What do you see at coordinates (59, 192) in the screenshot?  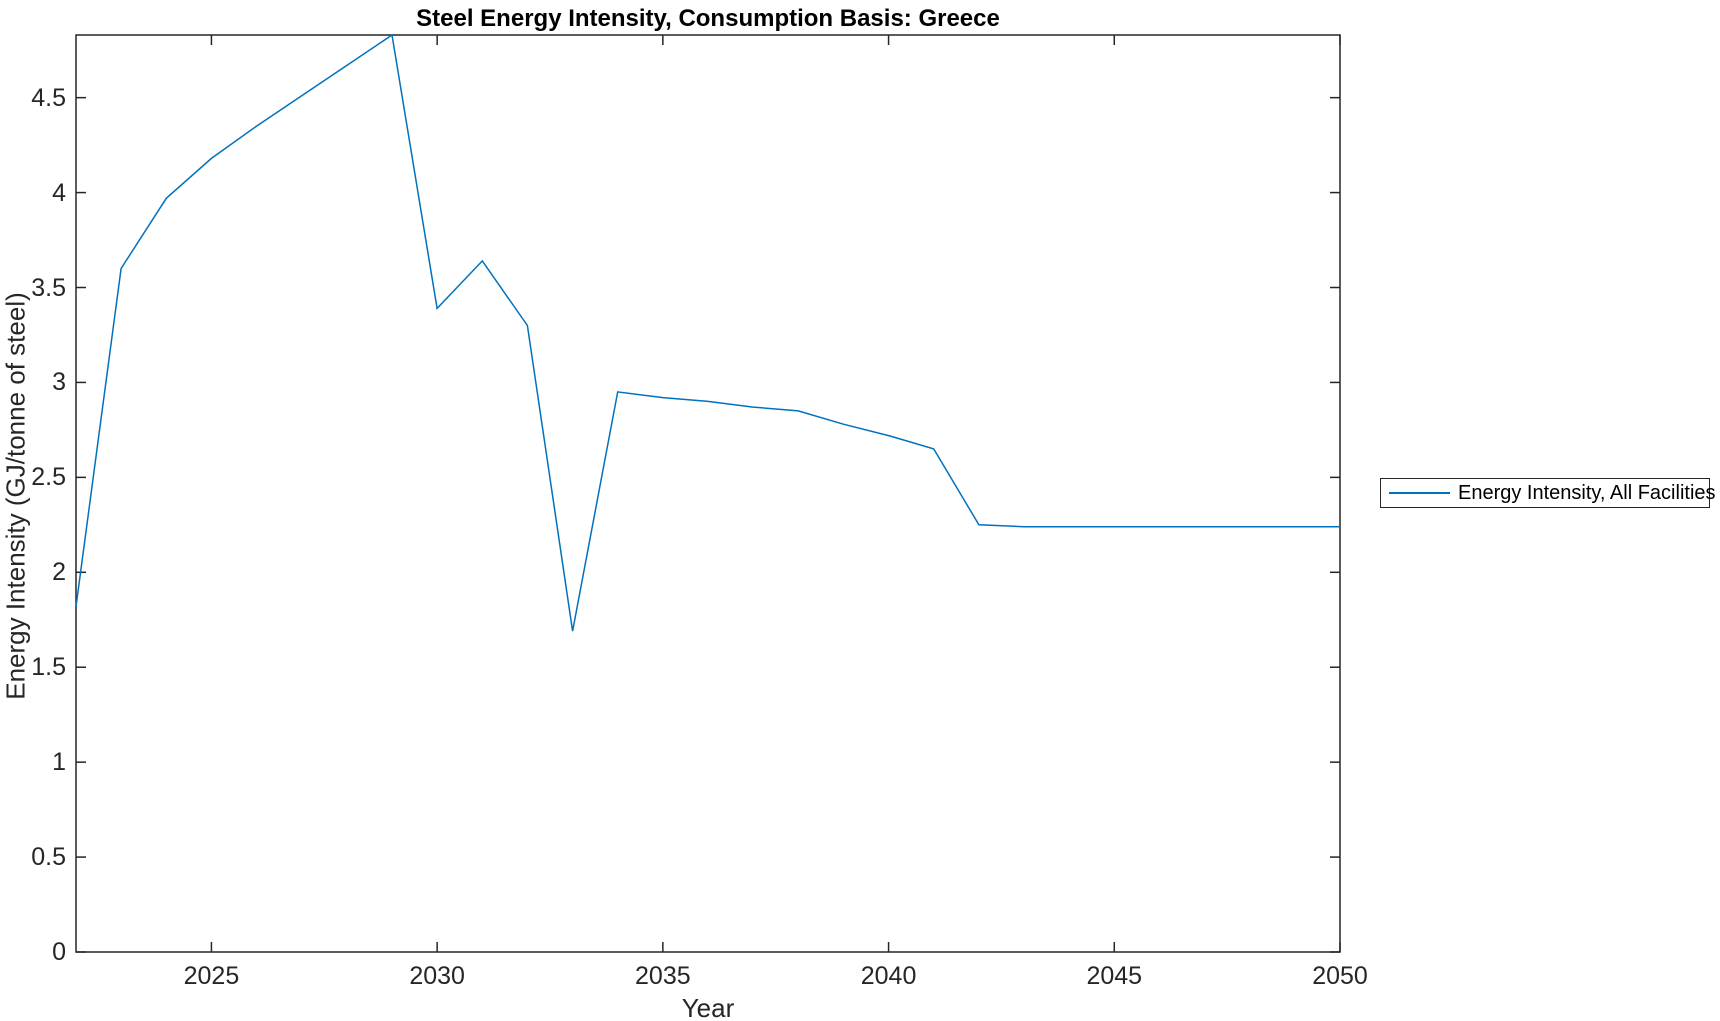 I see `y-tick-label: 4` at bounding box center [59, 192].